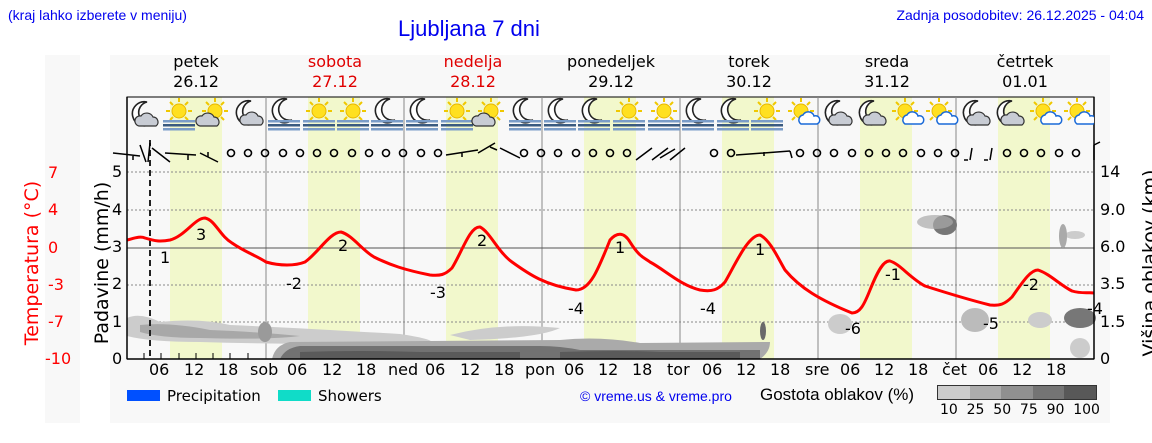  I want to click on last-updated: Zadnja posodobitev: 26.12.2025 - 04:04, so click(1020, 15).